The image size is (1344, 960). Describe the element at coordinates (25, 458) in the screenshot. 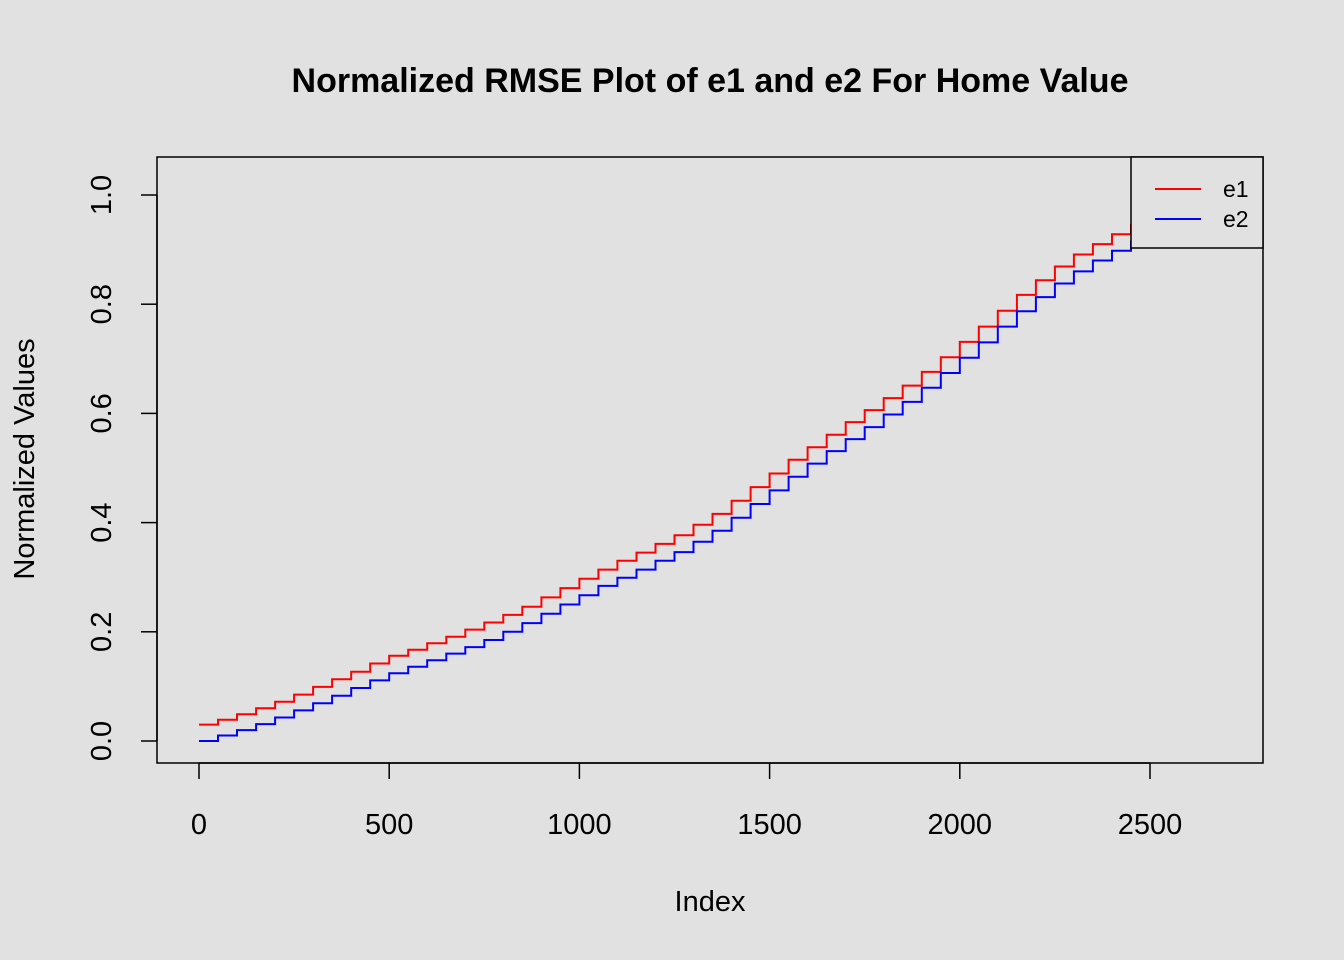

I see `y-axis-title: Normalized Values` at that location.